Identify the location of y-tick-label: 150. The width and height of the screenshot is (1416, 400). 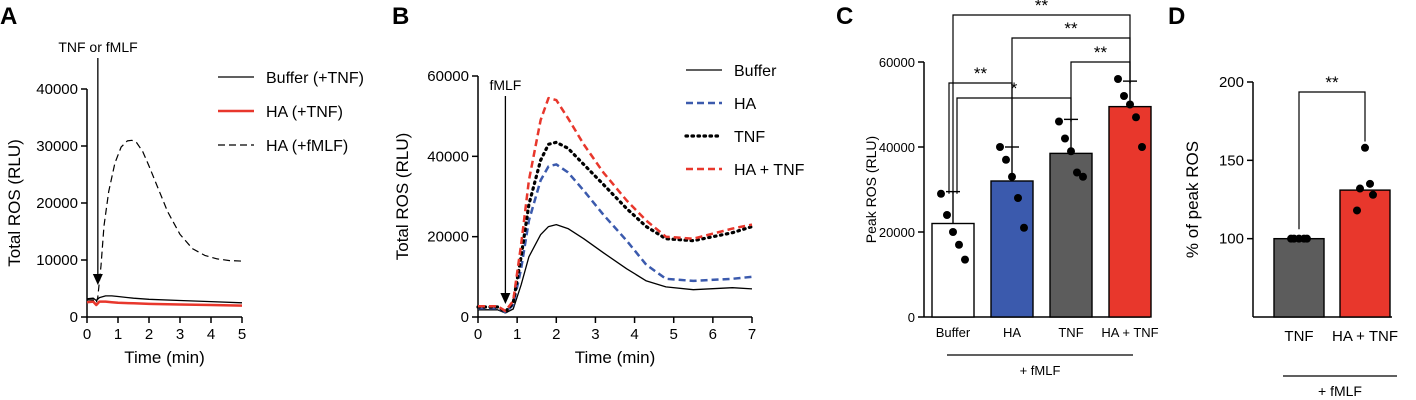
(1231, 160).